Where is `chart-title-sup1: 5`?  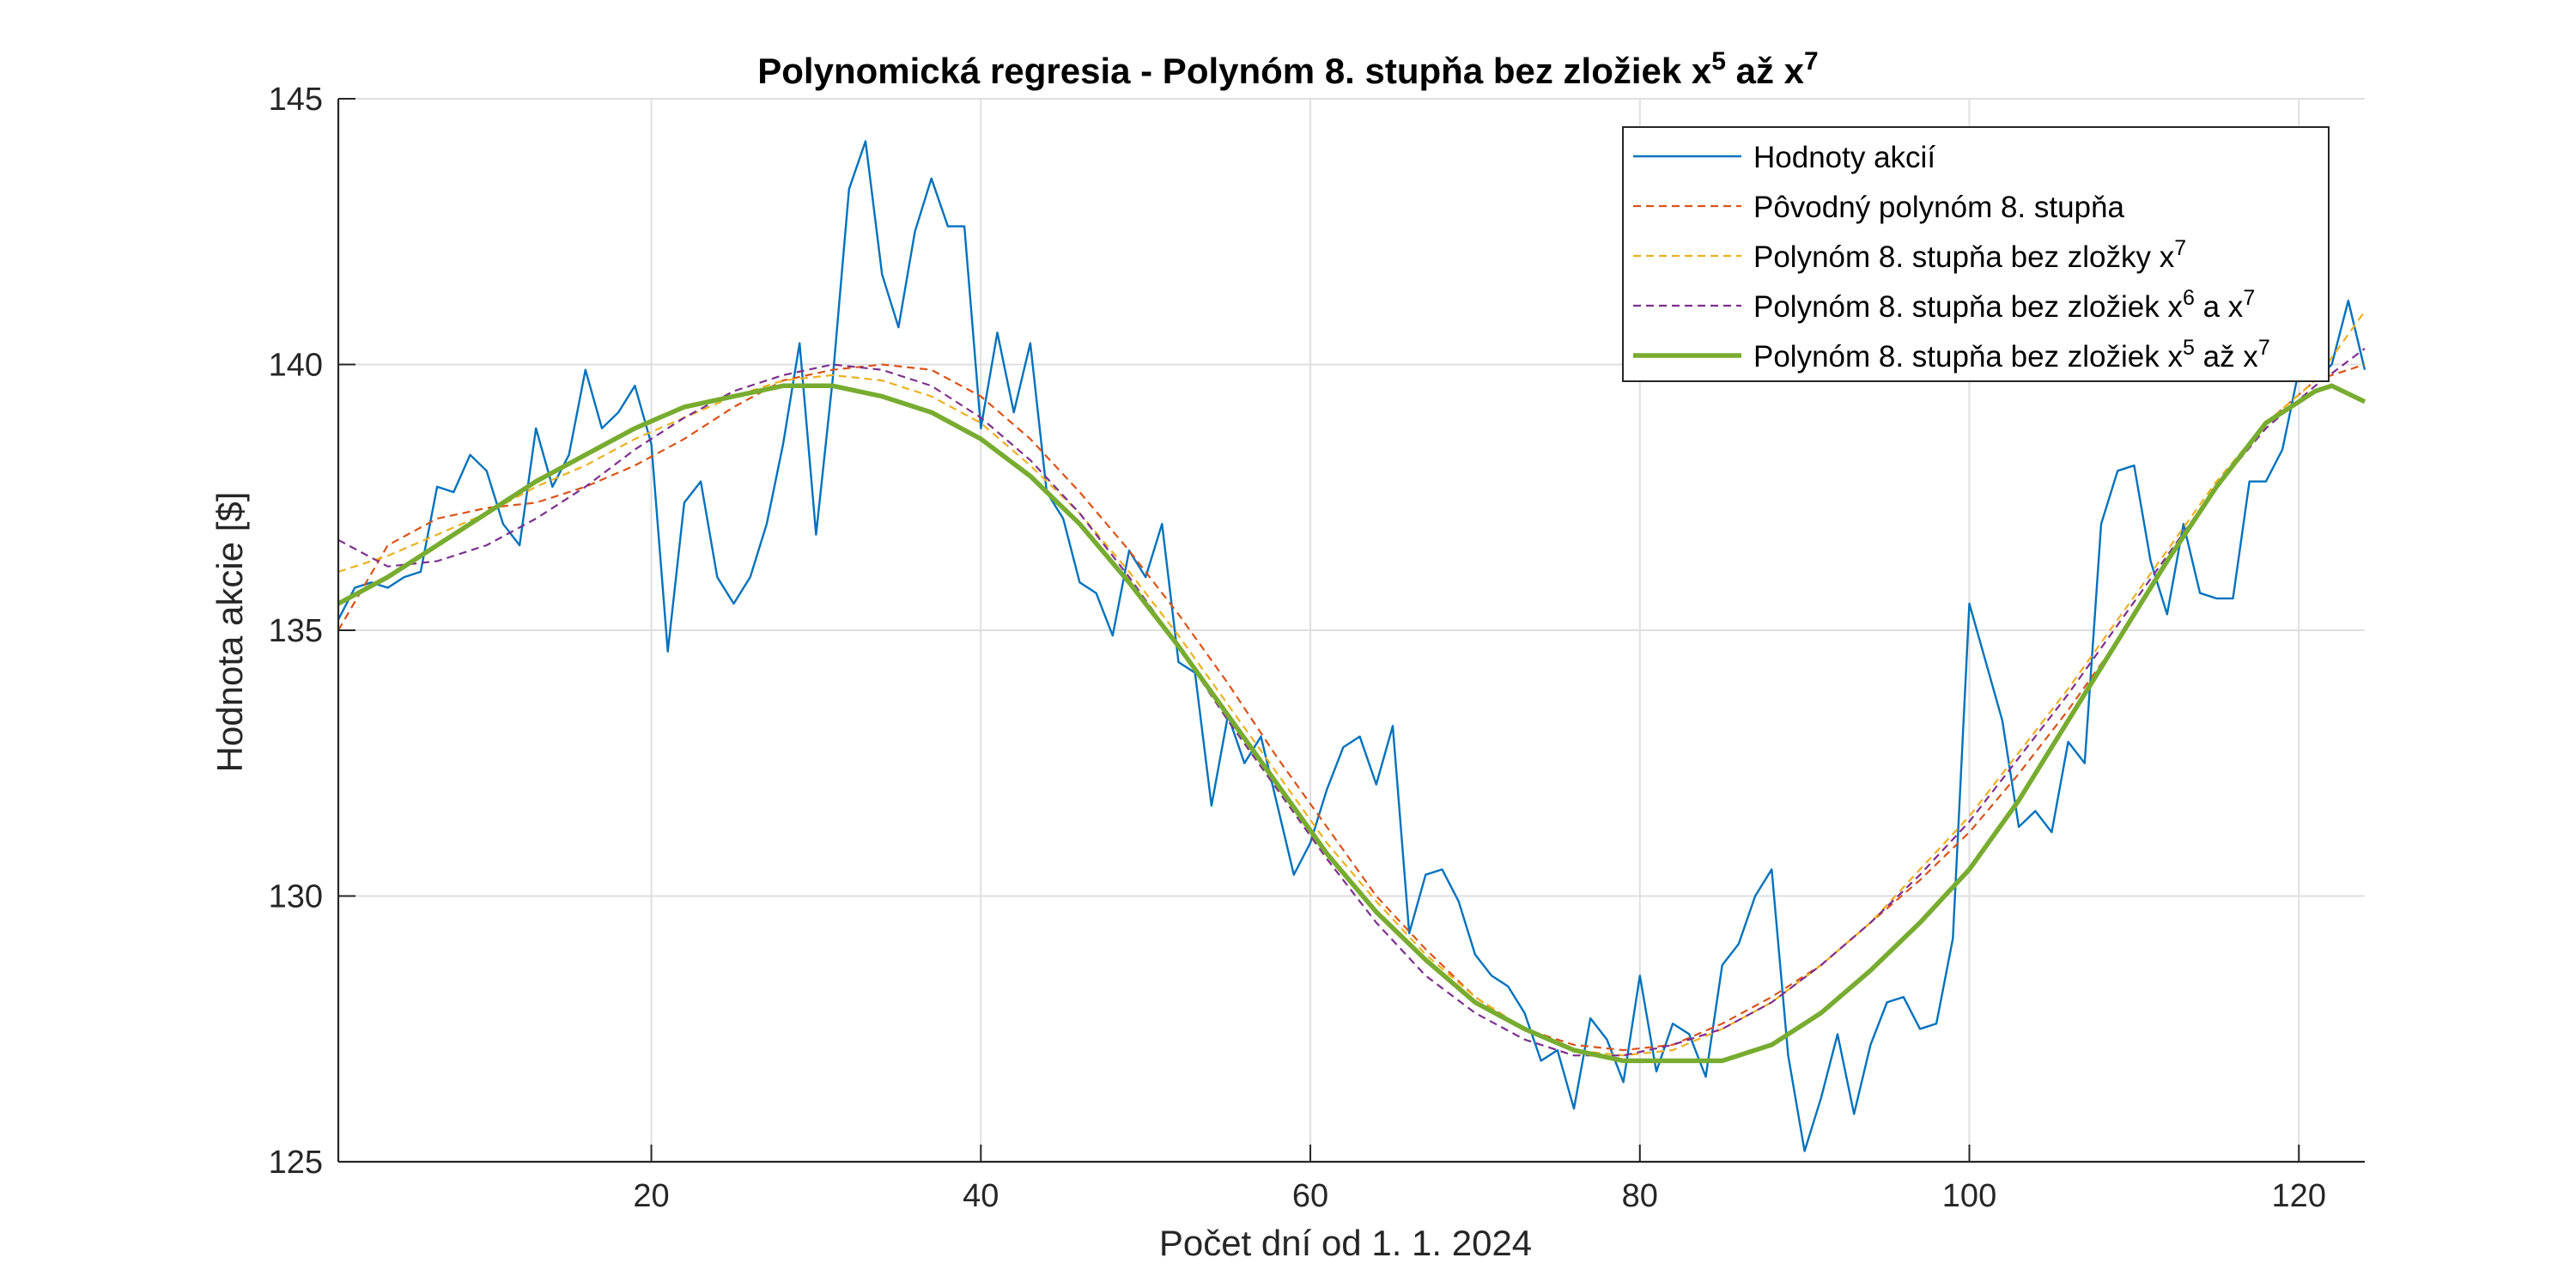
chart-title-sup1: 5 is located at coordinates (1718, 61).